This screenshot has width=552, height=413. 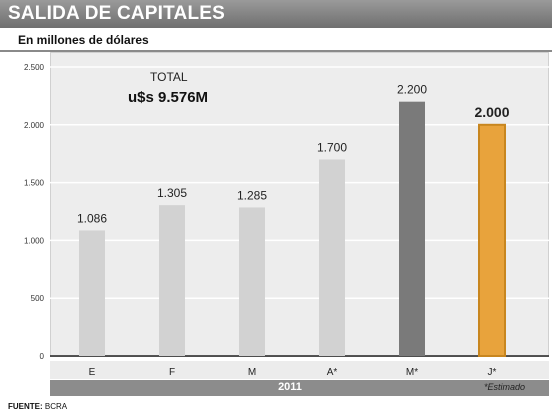 I want to click on y-tick-label: 1.500, so click(x=34, y=183).